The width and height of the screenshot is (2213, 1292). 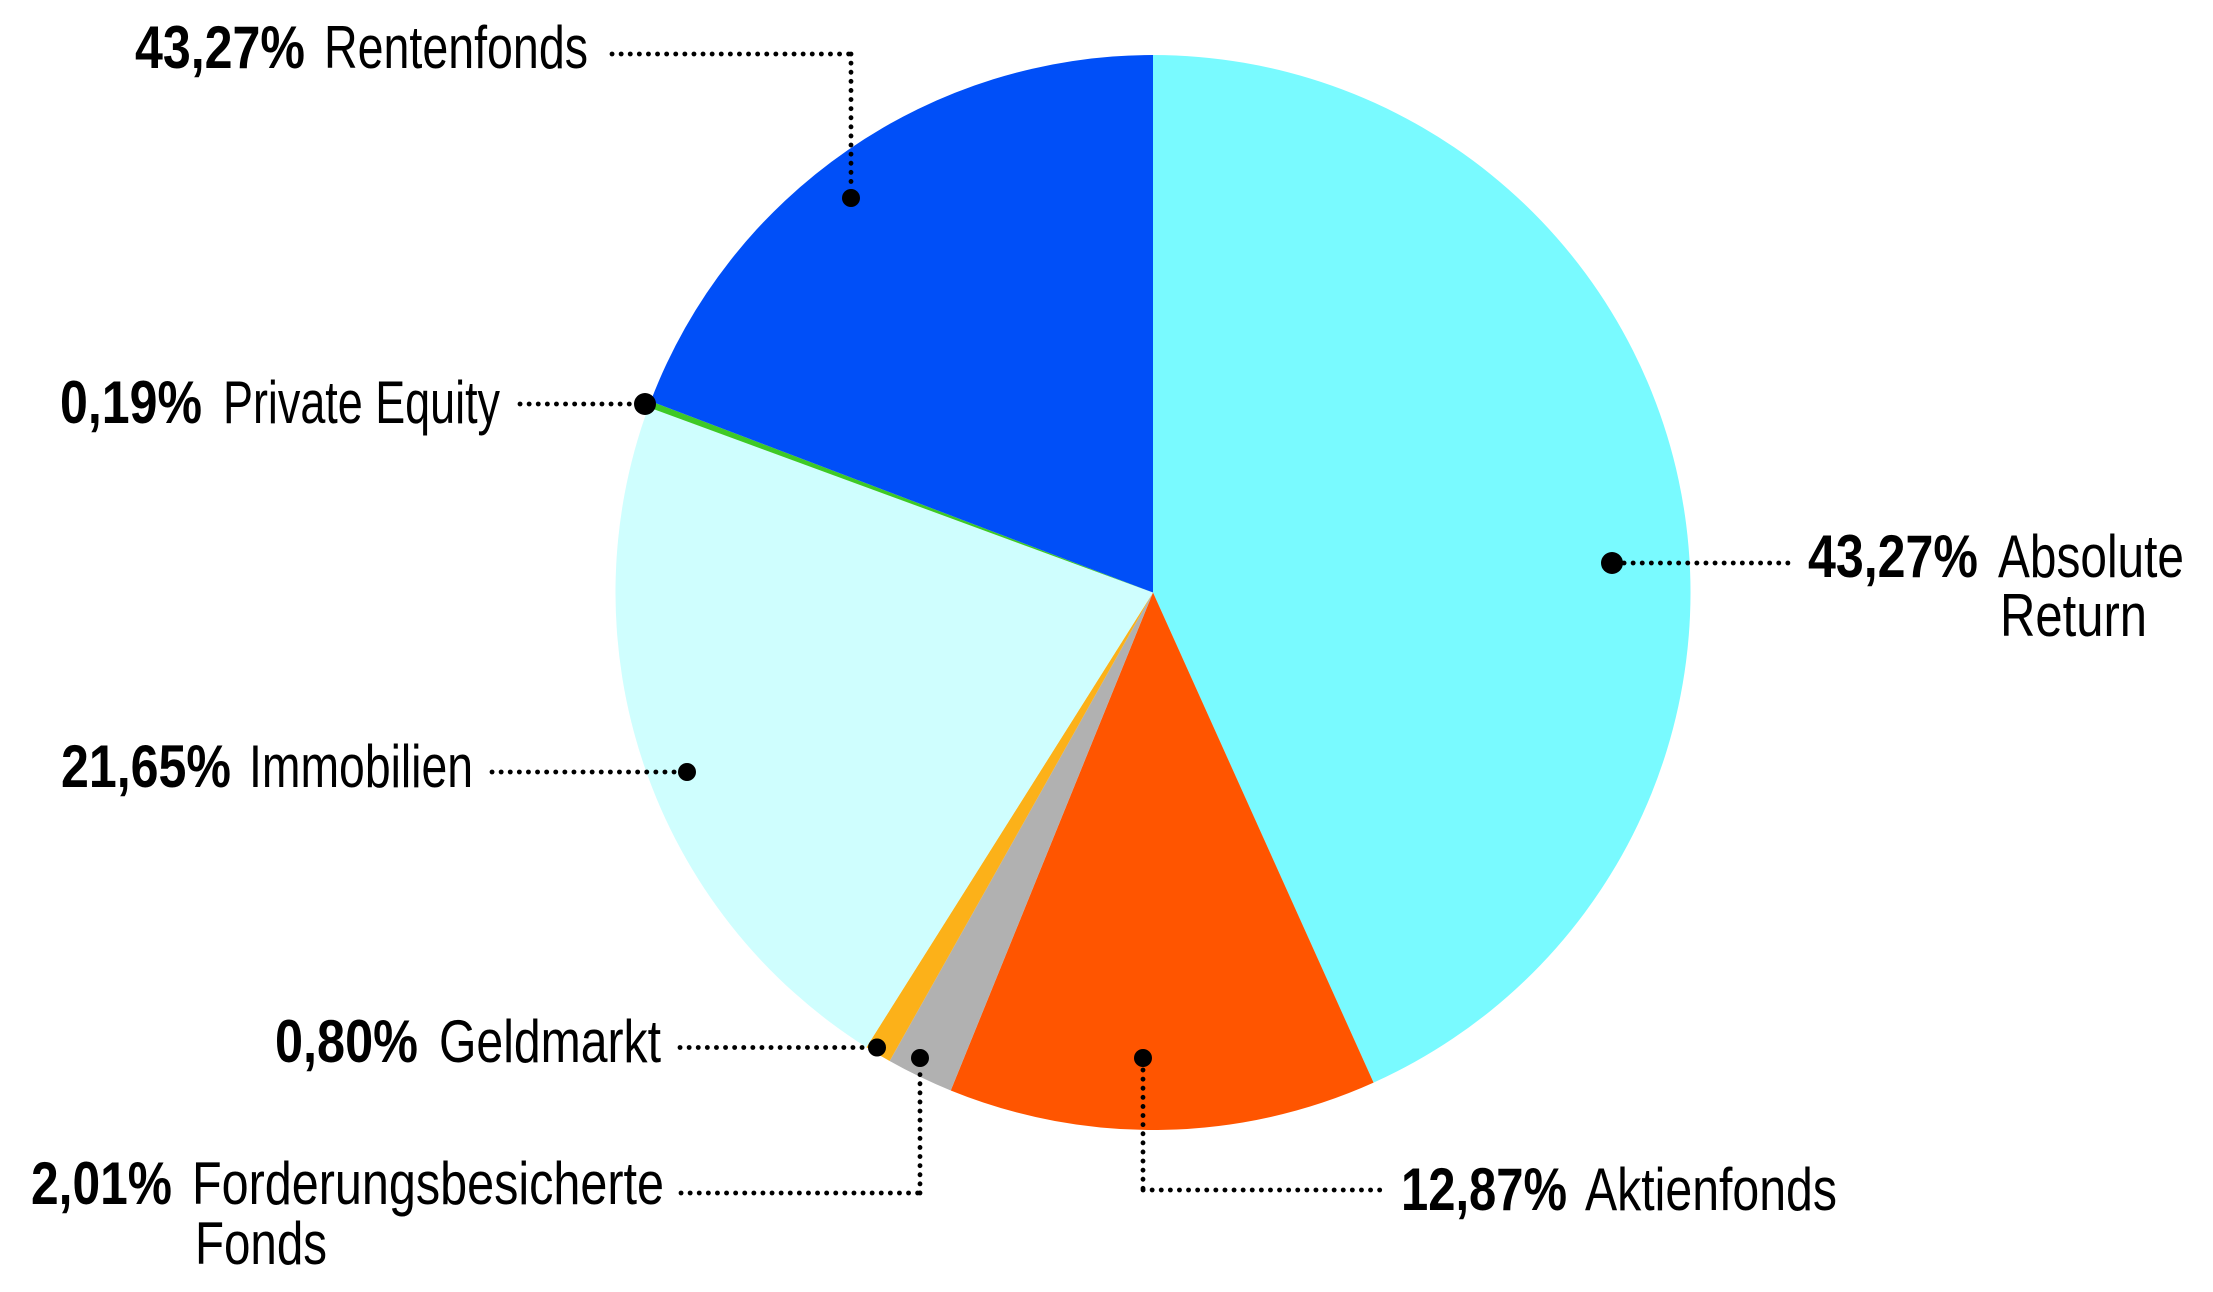 What do you see at coordinates (550, 1041) in the screenshot?
I see `svg-text: Geldmarkt` at bounding box center [550, 1041].